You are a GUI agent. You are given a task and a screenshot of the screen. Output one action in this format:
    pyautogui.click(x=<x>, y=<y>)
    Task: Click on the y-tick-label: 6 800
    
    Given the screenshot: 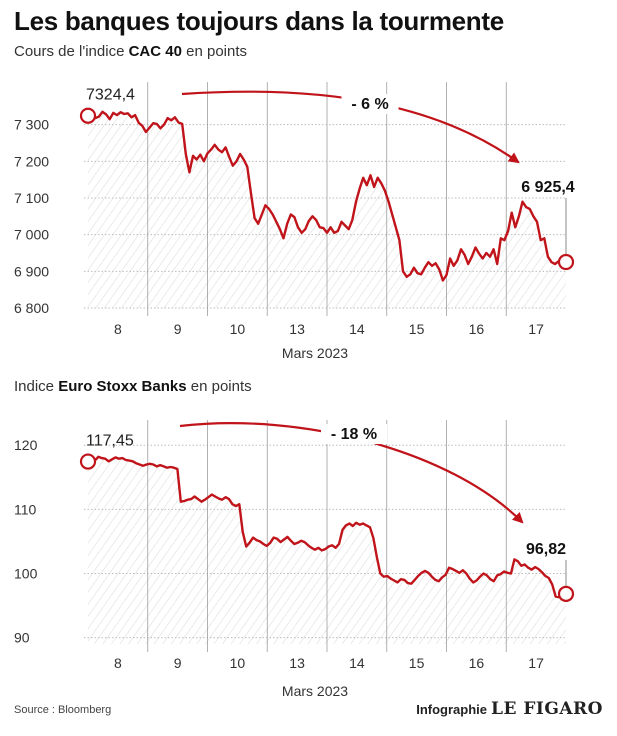 What is the action you would take?
    pyautogui.click(x=31, y=308)
    